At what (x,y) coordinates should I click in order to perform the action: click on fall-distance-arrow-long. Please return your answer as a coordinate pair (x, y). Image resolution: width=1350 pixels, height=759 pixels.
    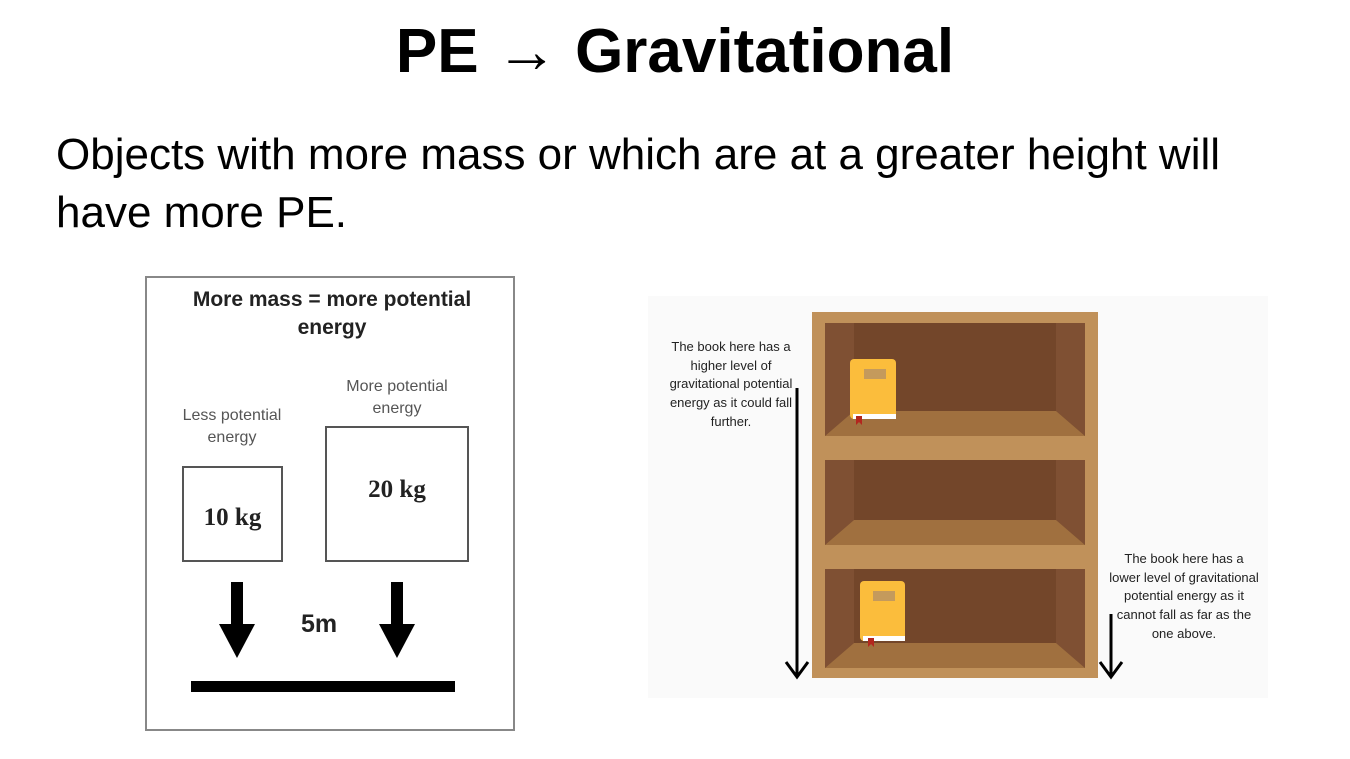
    Looking at the image, I should click on (797, 534).